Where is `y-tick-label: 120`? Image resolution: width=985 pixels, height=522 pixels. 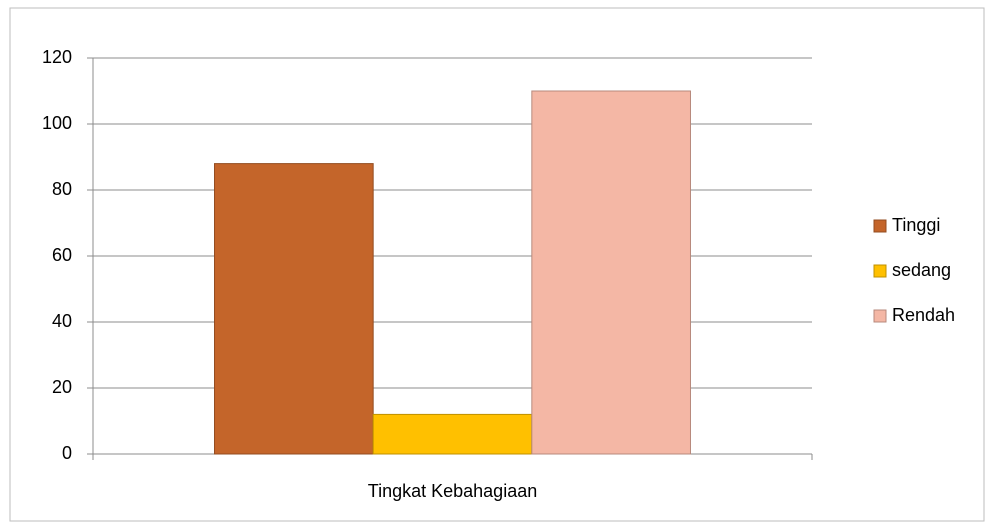
y-tick-label: 120 is located at coordinates (57, 57).